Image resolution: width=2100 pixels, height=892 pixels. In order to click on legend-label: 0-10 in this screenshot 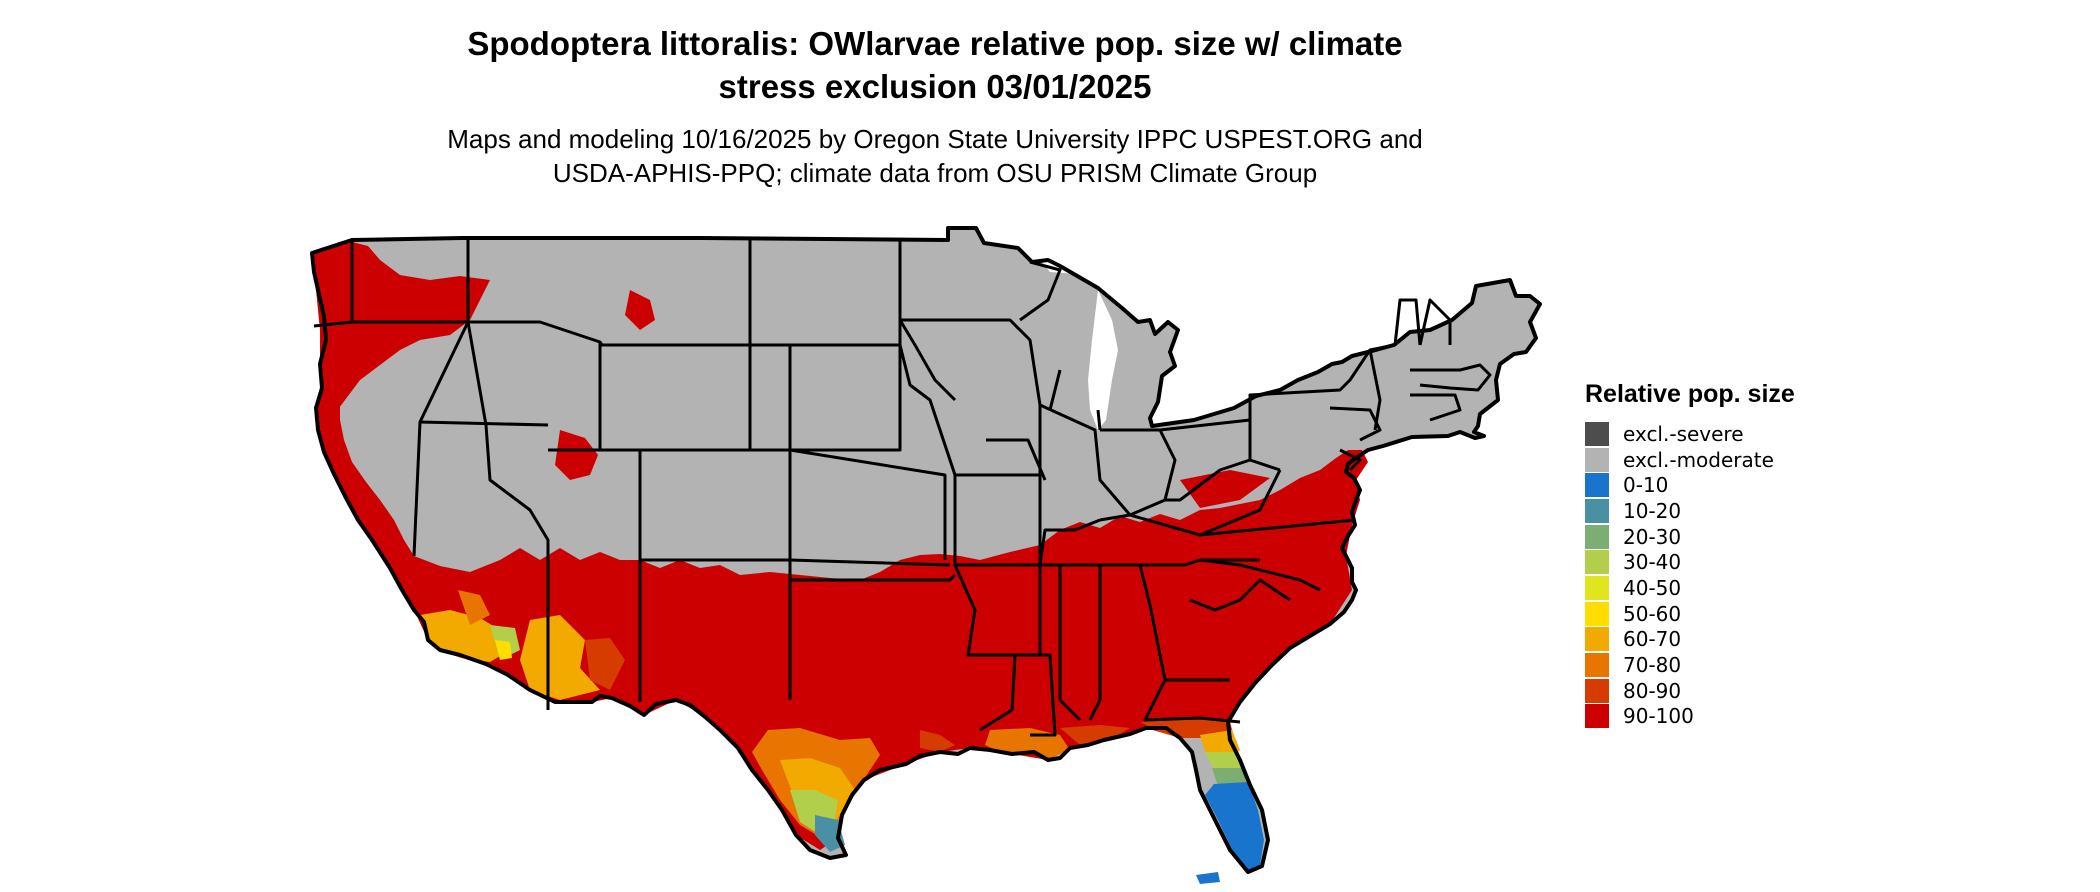, I will do `click(1646, 485)`.